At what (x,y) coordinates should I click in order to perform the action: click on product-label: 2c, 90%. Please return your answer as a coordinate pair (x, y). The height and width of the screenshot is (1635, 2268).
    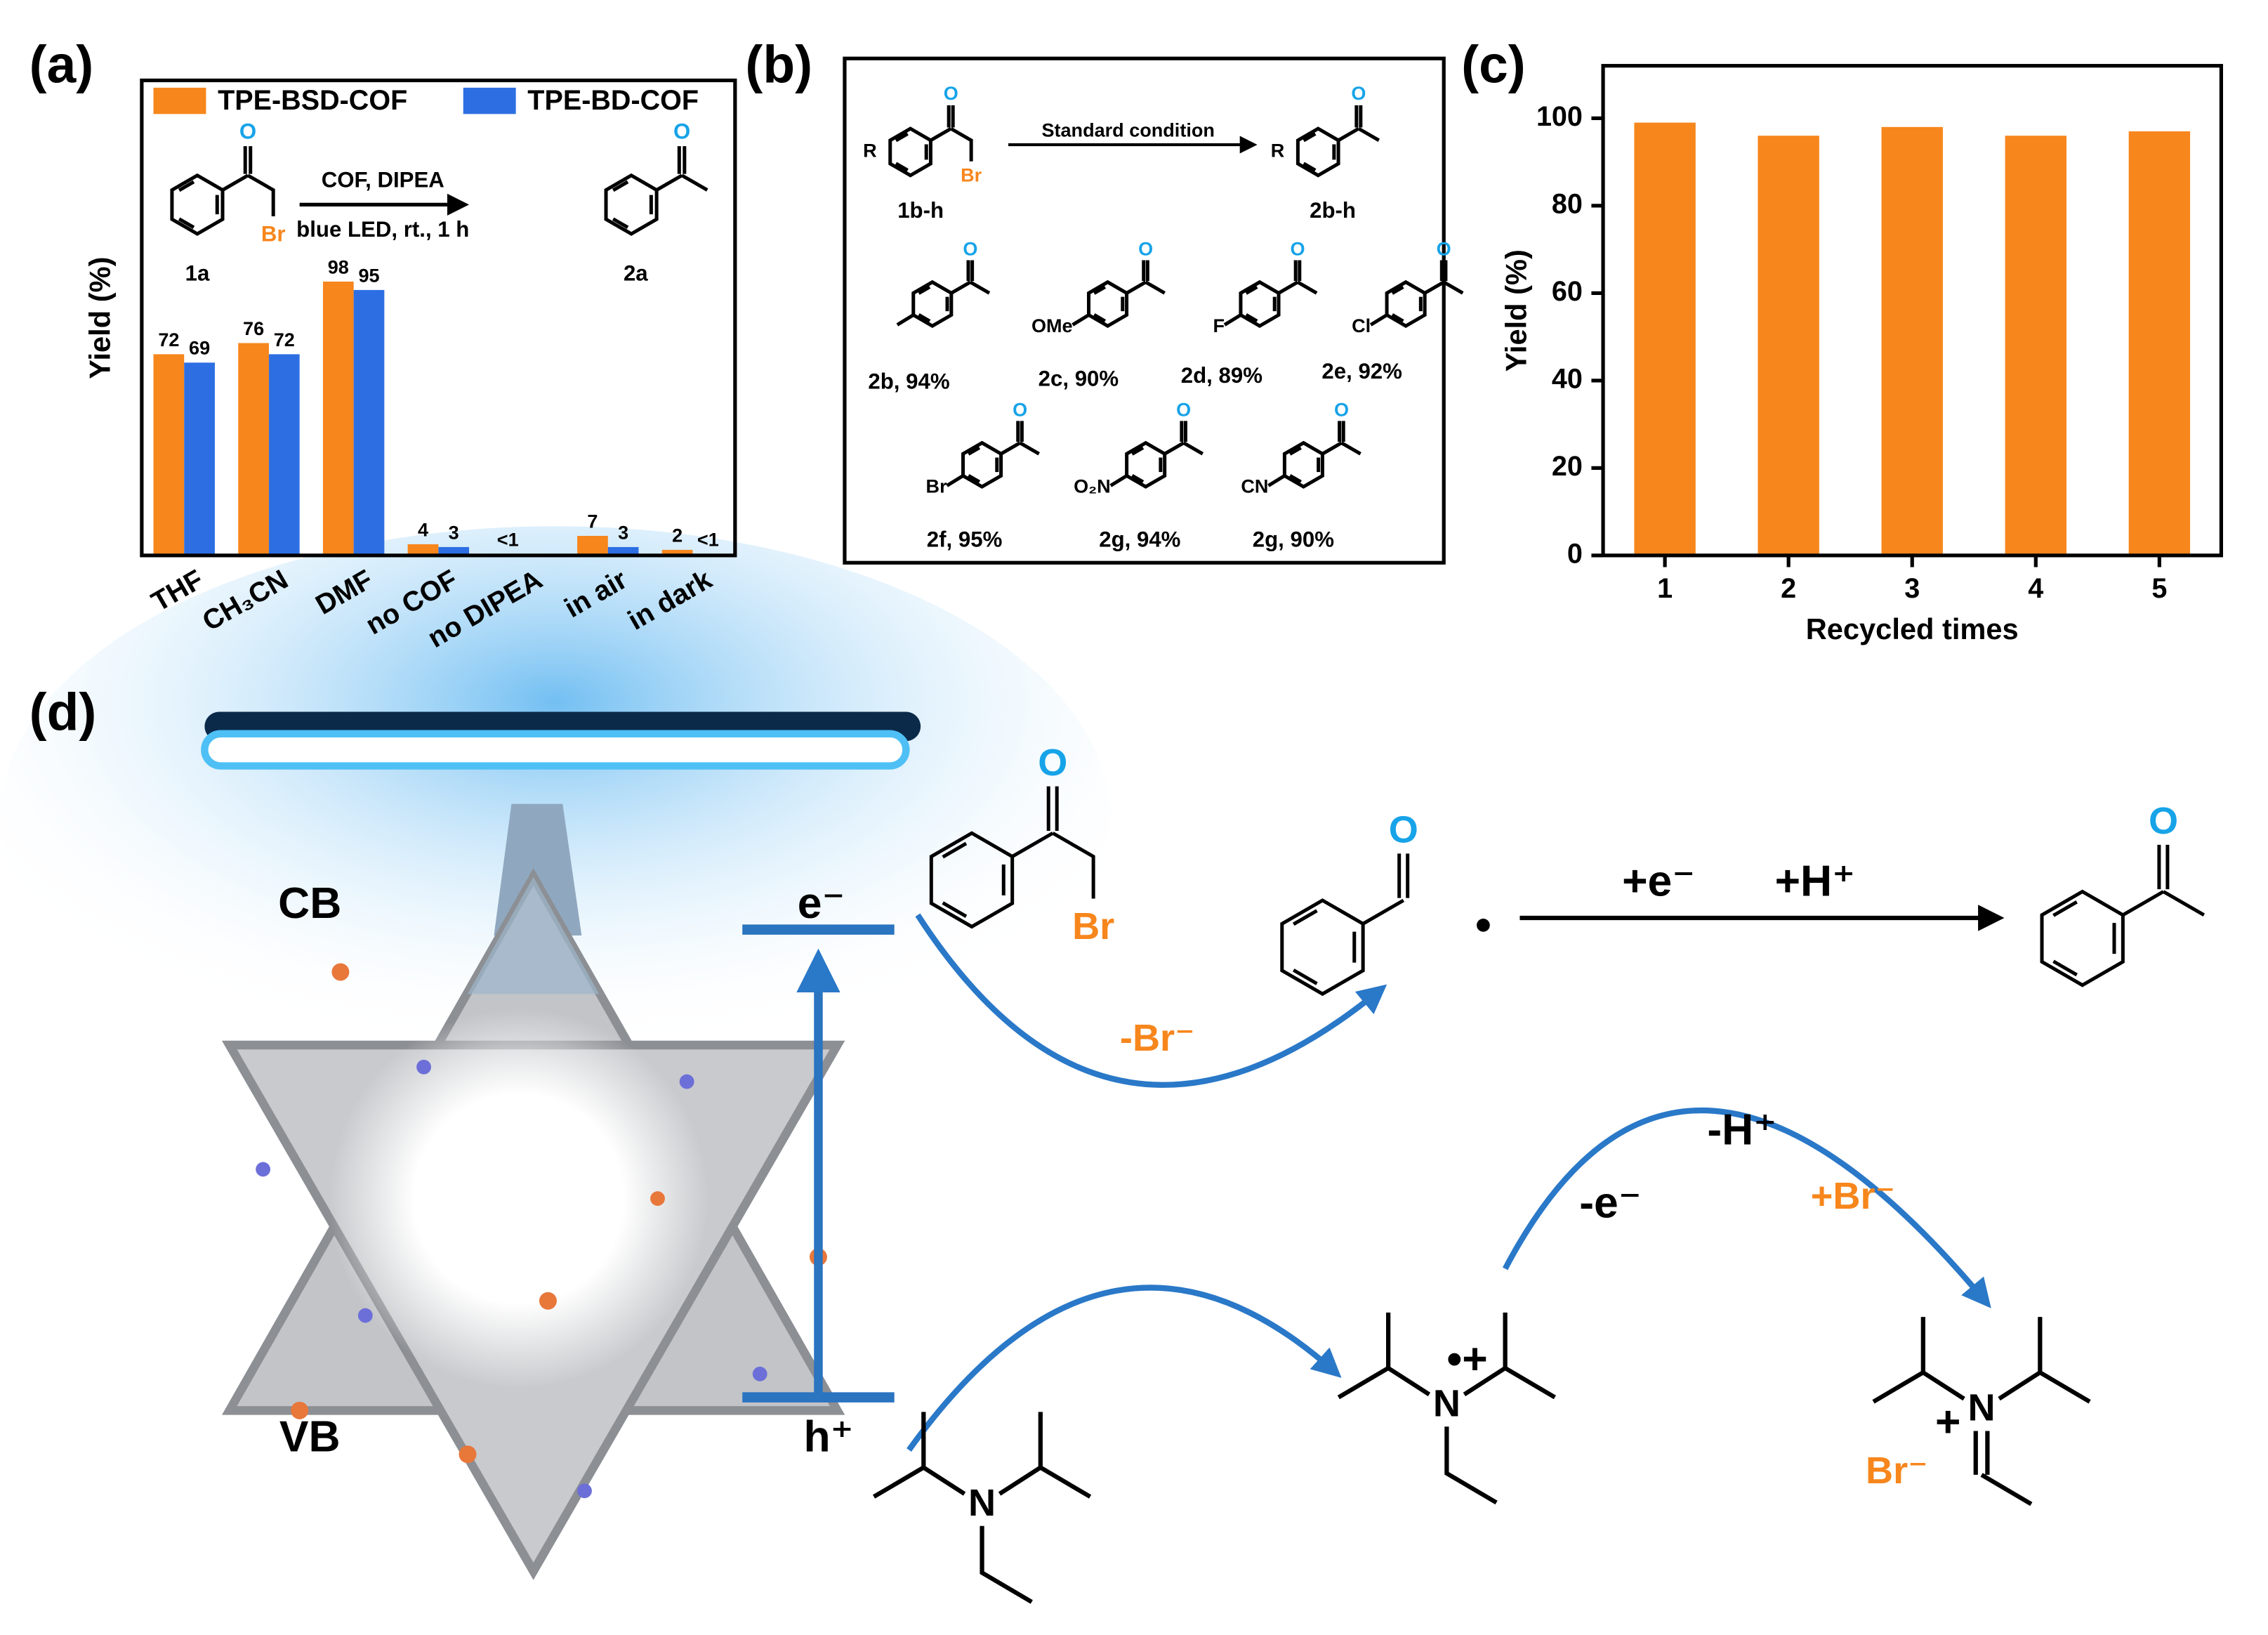
    Looking at the image, I should click on (1079, 378).